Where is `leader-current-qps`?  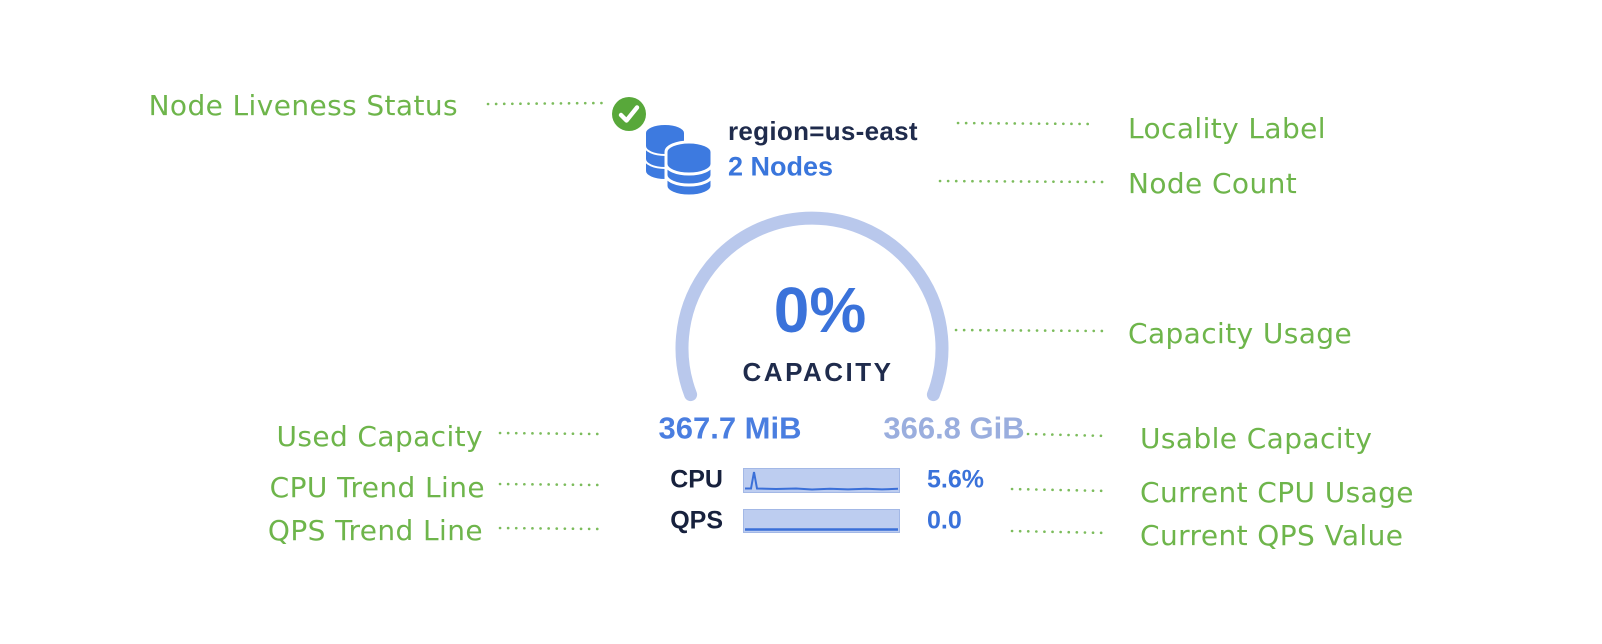
leader-current-qps is located at coordinates (1060, 532).